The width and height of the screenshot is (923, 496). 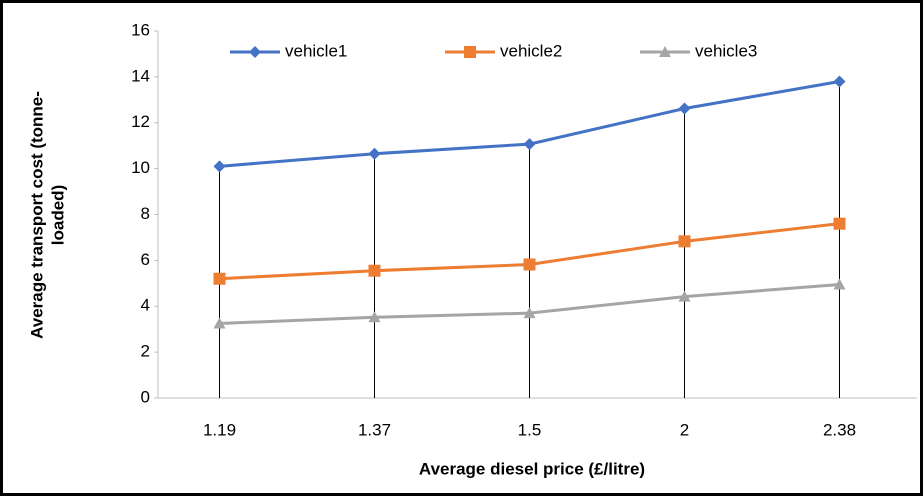 What do you see at coordinates (36, 215) in the screenshot?
I see `y-axis-title-line: Average transport cost (tonne-` at bounding box center [36, 215].